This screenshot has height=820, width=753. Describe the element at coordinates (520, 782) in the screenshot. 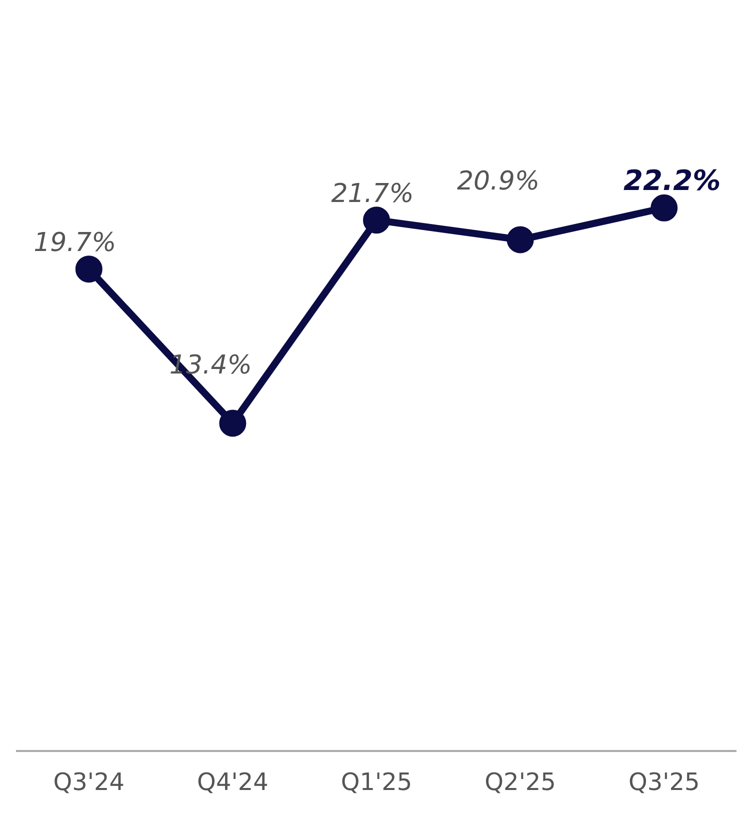

I see `x-tick-label: Q2'25` at that location.